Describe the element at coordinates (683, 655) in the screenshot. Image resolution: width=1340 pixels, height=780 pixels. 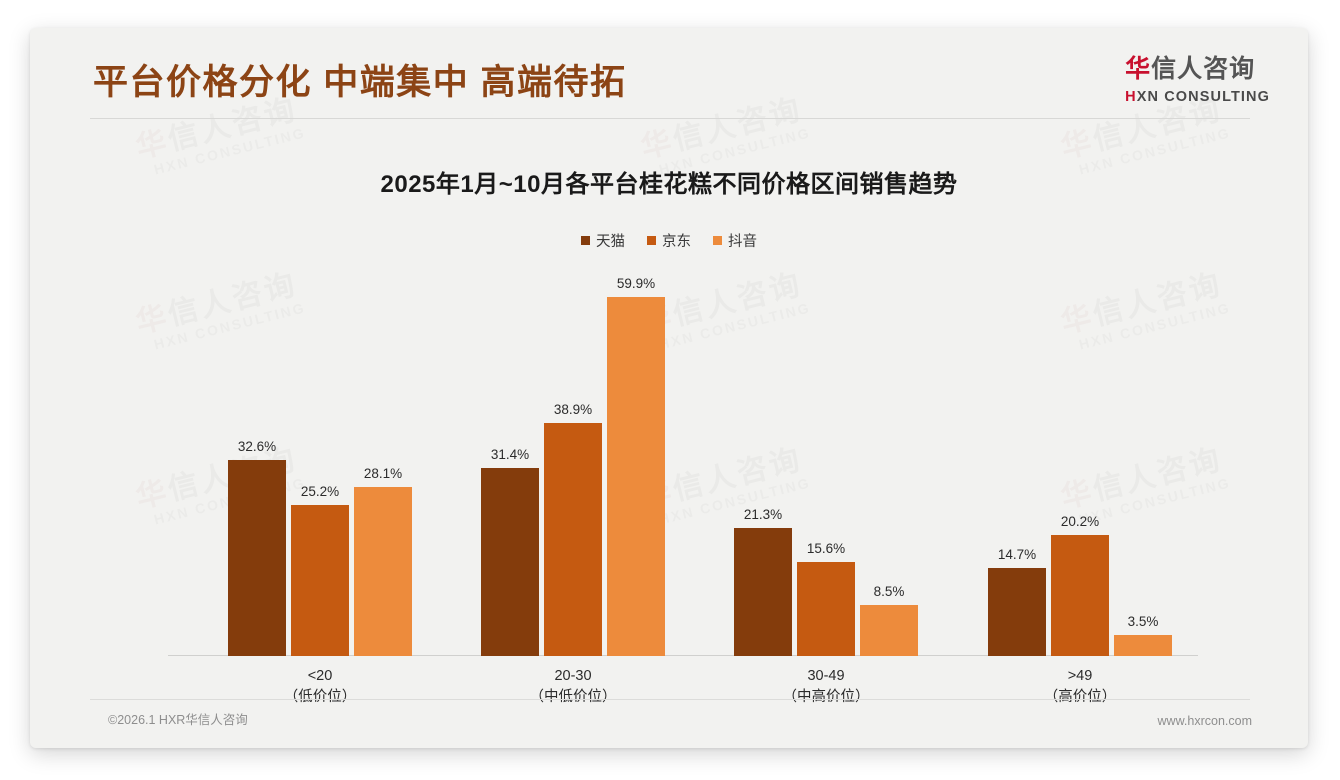
I see `x-axis-line` at that location.